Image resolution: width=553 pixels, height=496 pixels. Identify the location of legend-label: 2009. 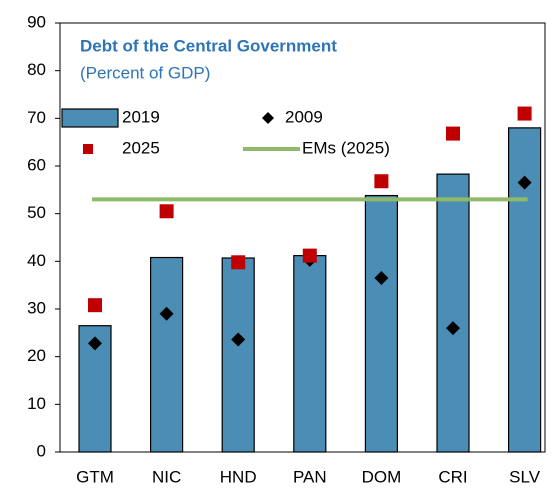
(304, 116).